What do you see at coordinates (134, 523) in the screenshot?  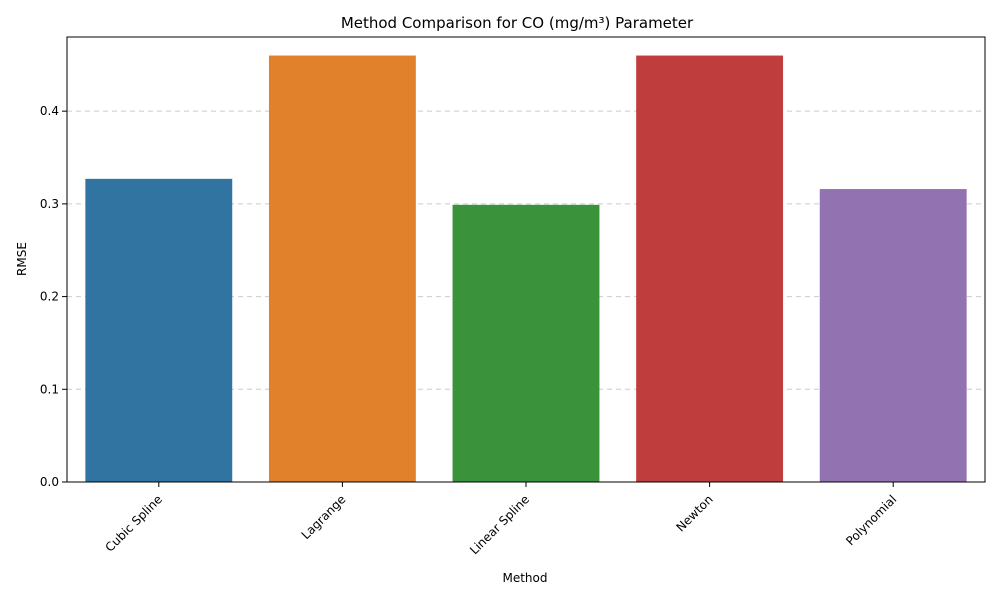 I see `x-tick-label: Cubic Spline` at bounding box center [134, 523].